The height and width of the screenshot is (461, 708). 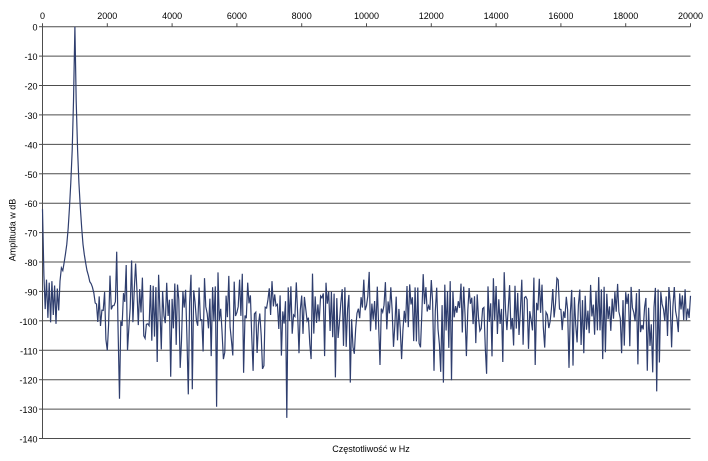 I want to click on svg-text: 2000, so click(x=107, y=16).